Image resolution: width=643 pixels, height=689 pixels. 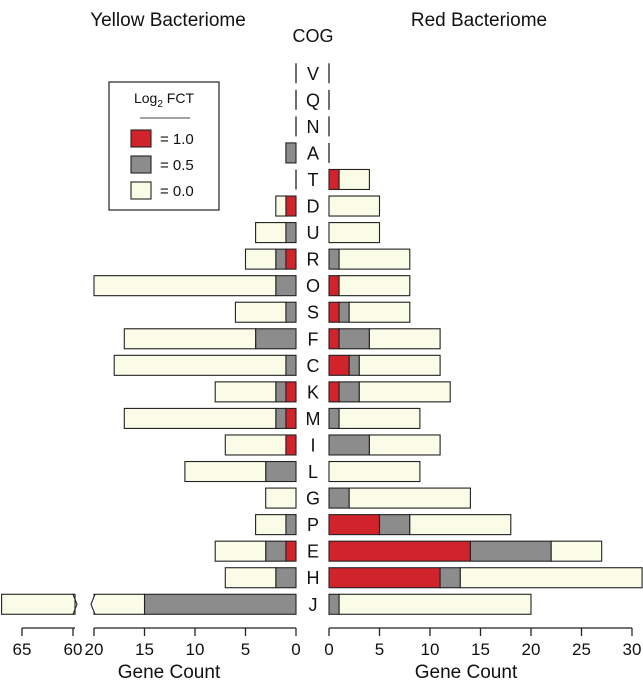 What do you see at coordinates (291, 445) in the screenshot?
I see `yellow-bar-I-seg0` at bounding box center [291, 445].